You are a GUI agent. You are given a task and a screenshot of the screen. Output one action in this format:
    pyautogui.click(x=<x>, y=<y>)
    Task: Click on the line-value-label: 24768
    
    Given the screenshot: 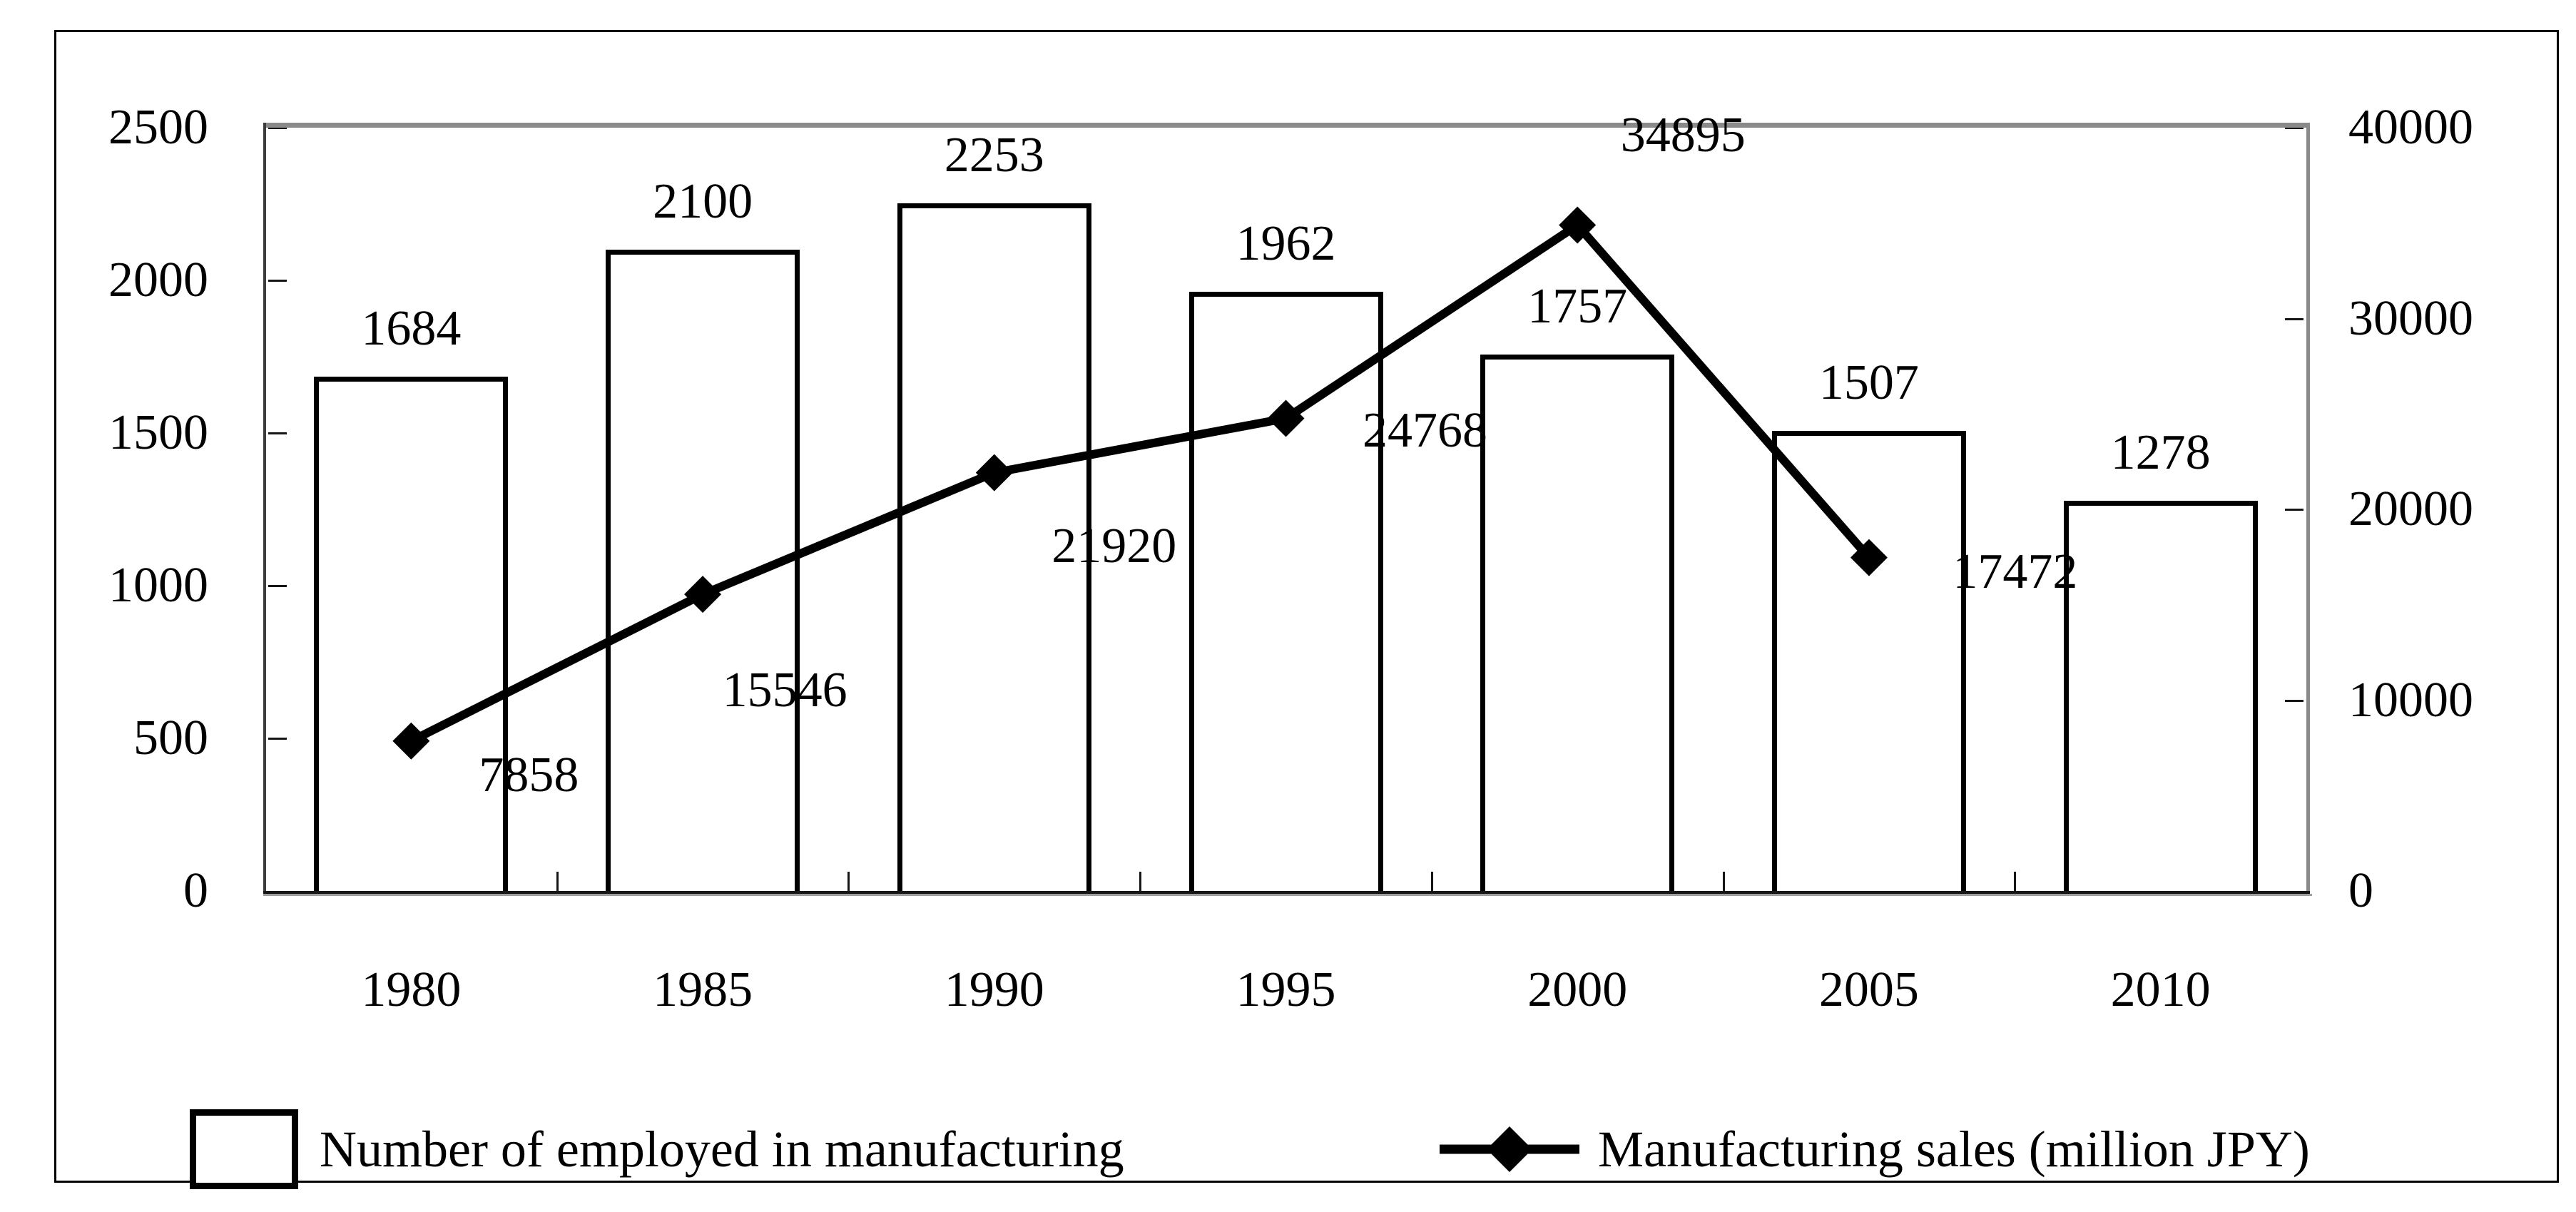 What is the action you would take?
    pyautogui.click(x=1425, y=431)
    